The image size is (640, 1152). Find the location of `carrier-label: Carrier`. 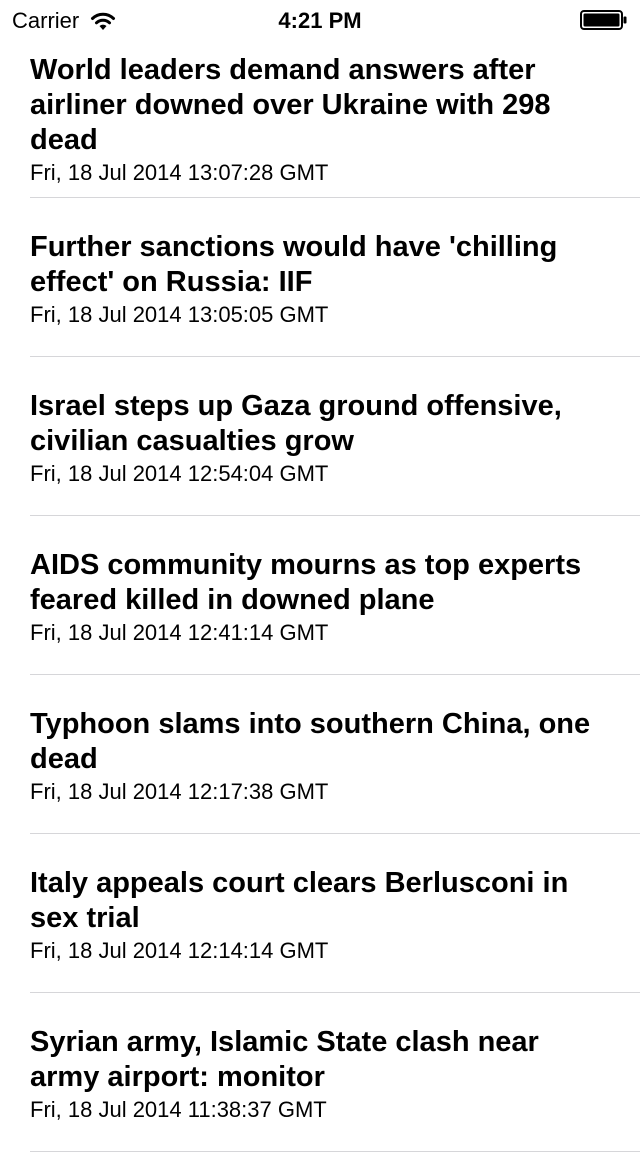

carrier-label: Carrier is located at coordinates (46, 20).